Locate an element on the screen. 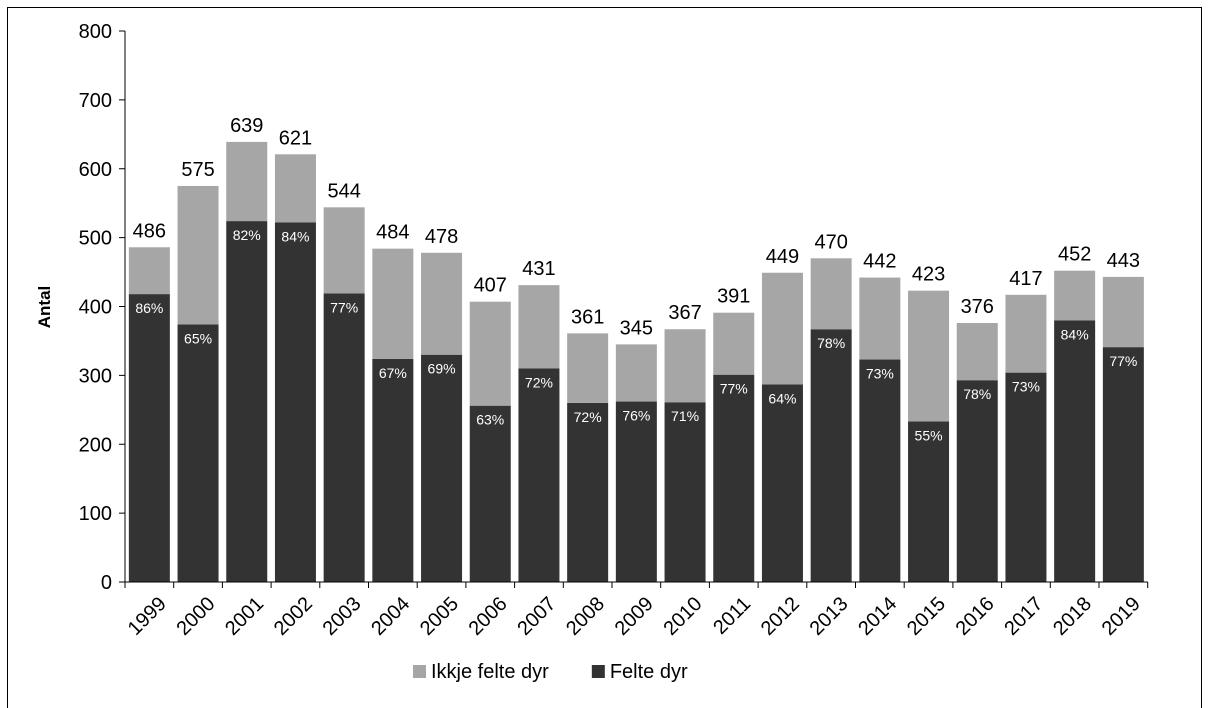 This screenshot has width=1208, height=708. bar-percent-label: 67% is located at coordinates (393, 373).